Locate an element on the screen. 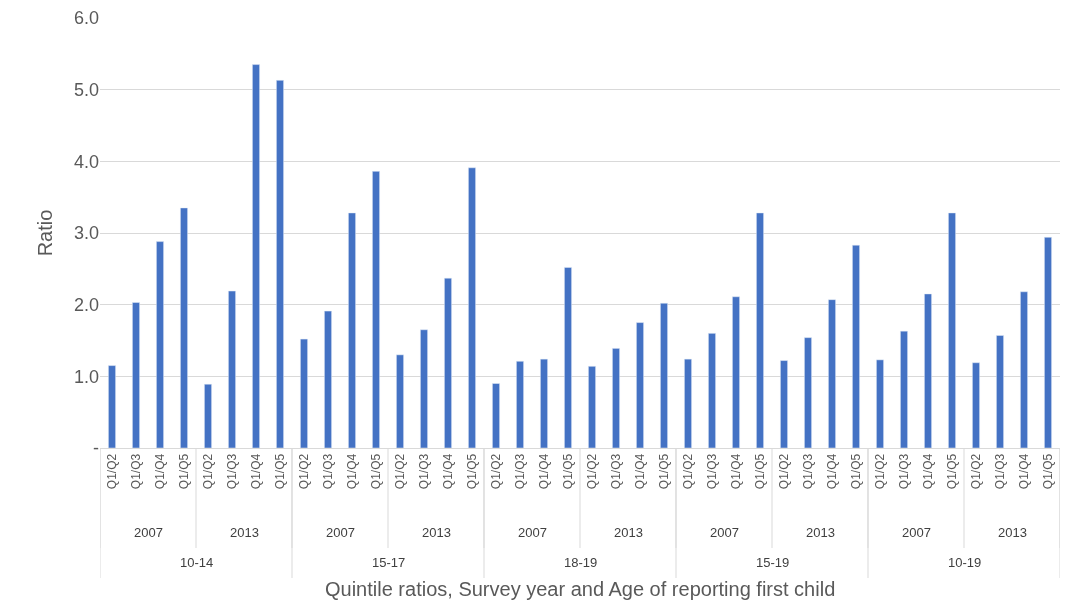  y-tick-label: 2.0 is located at coordinates (86, 304).